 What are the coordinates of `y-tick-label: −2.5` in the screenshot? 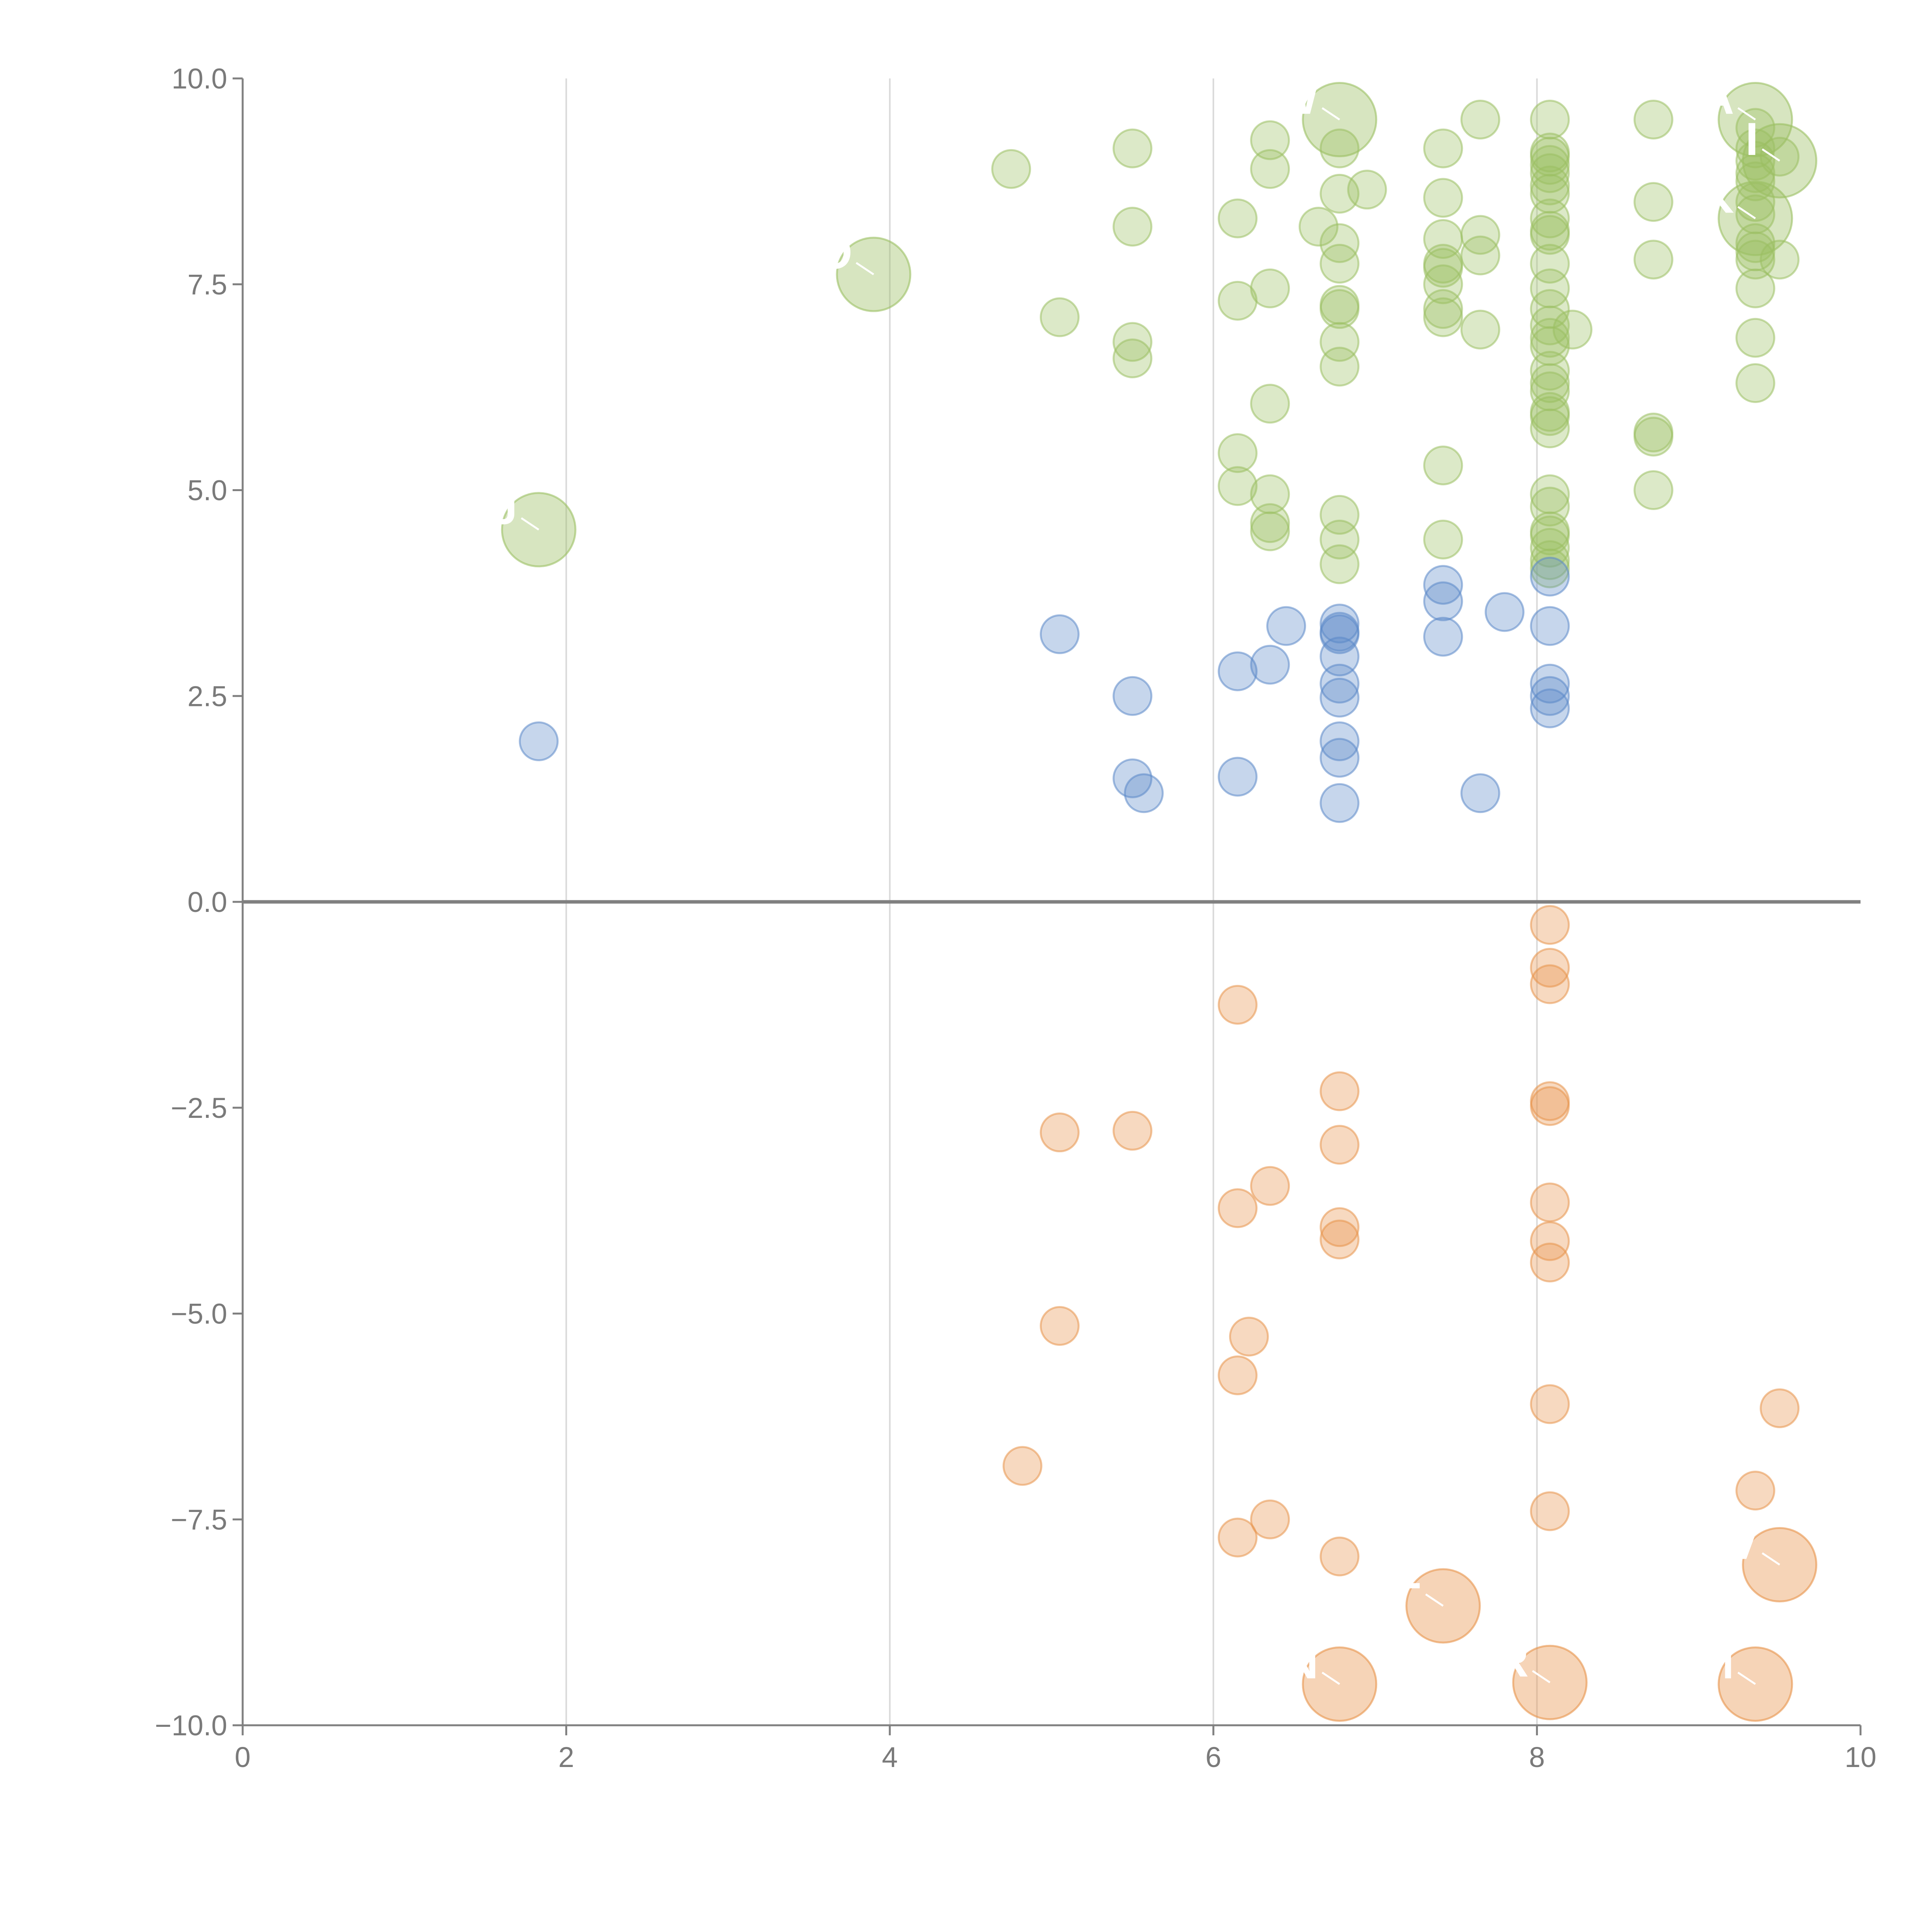 It's located at (199, 1108).